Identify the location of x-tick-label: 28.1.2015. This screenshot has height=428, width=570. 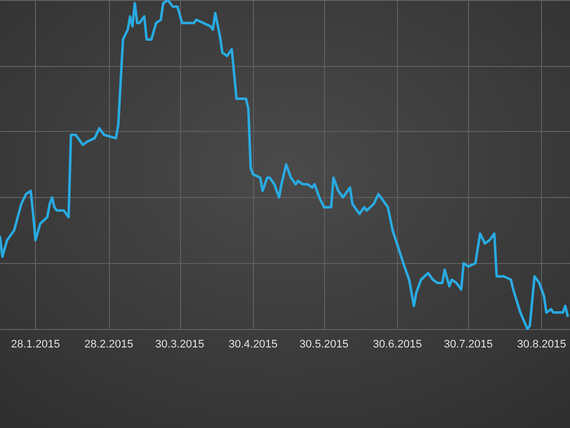
(35, 344).